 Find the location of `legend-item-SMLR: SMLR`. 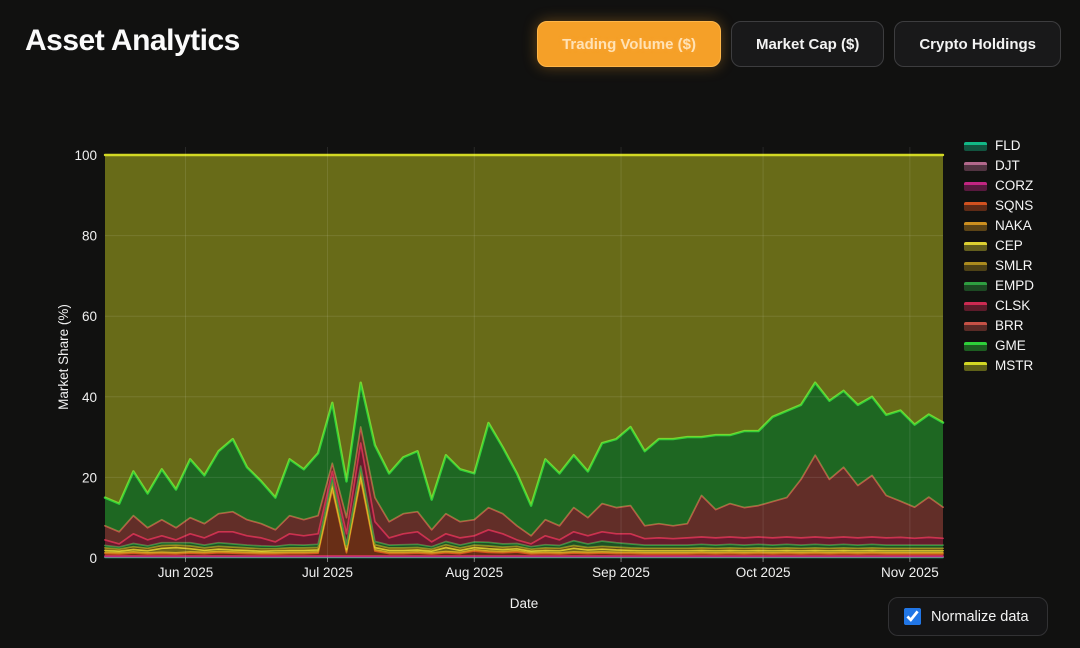

legend-item-SMLR: SMLR is located at coordinates (999, 266).